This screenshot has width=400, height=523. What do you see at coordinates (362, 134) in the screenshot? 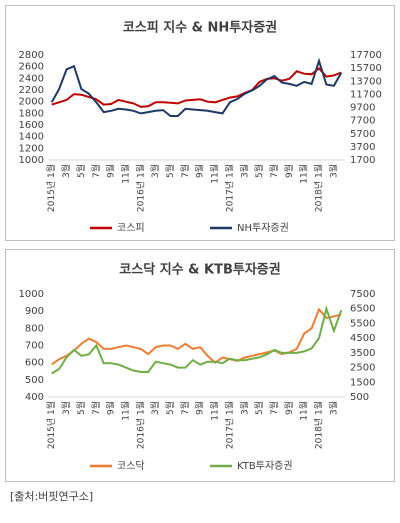
I see `y2-tick-label: 5700` at bounding box center [362, 134].